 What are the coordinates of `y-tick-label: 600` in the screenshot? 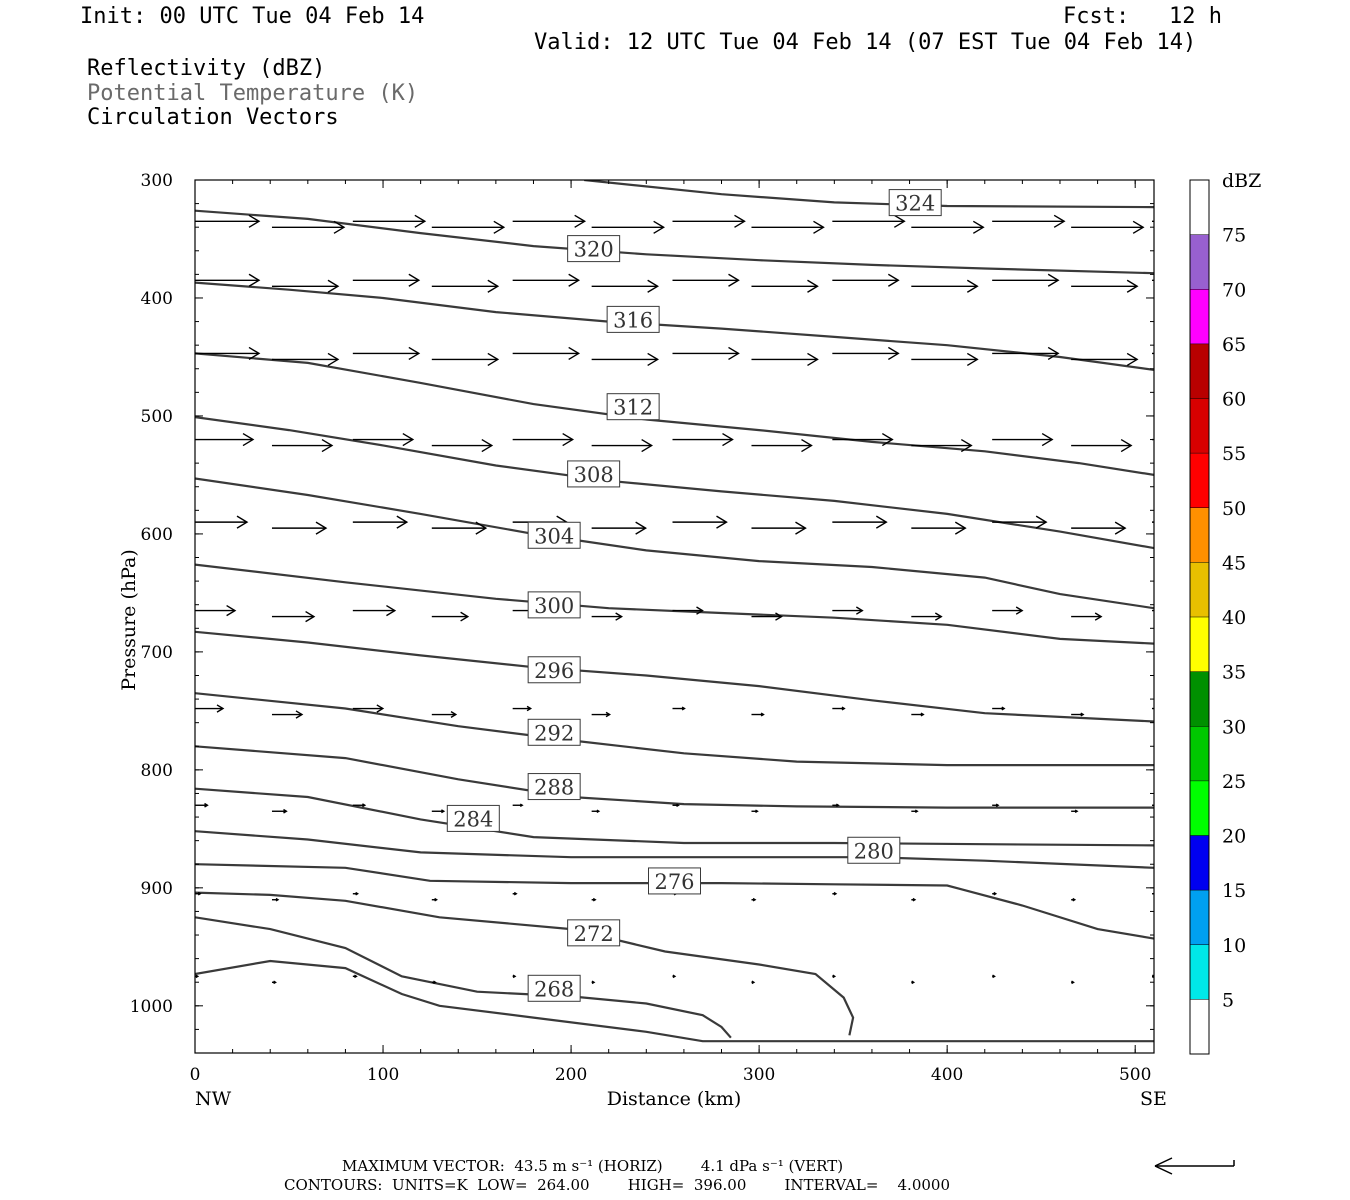 It's located at (157, 535).